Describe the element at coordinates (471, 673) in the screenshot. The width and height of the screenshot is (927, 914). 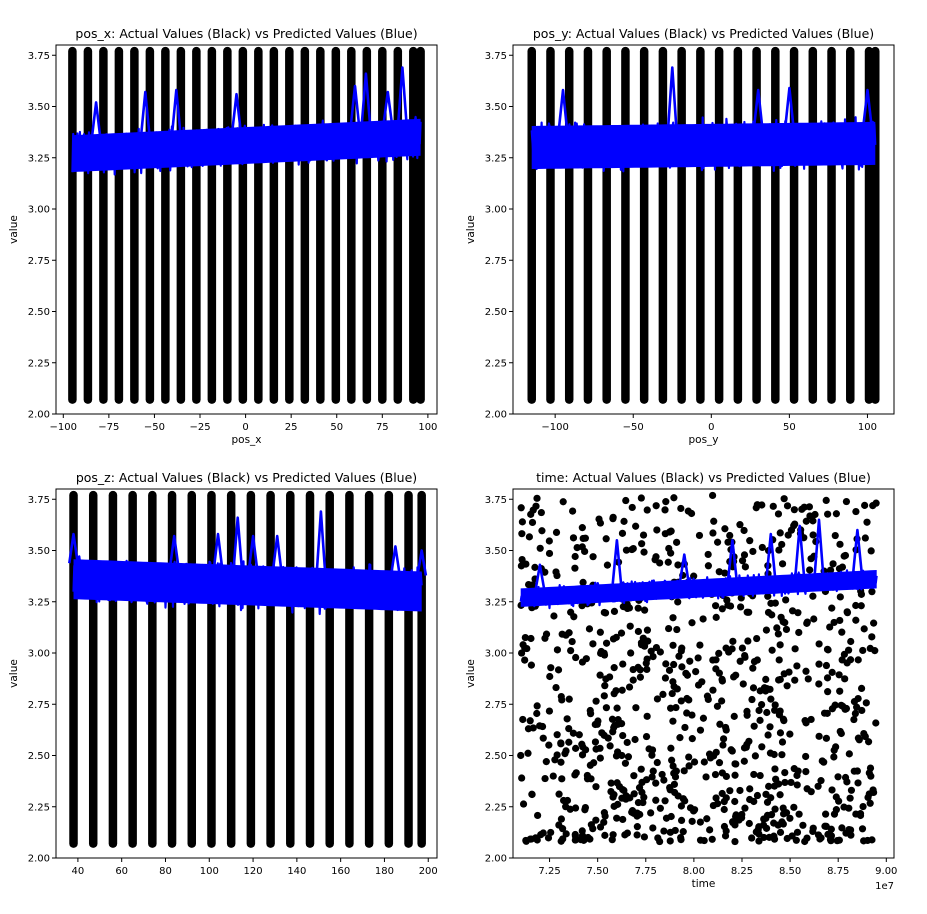
I see `y-axis-label: value` at that location.